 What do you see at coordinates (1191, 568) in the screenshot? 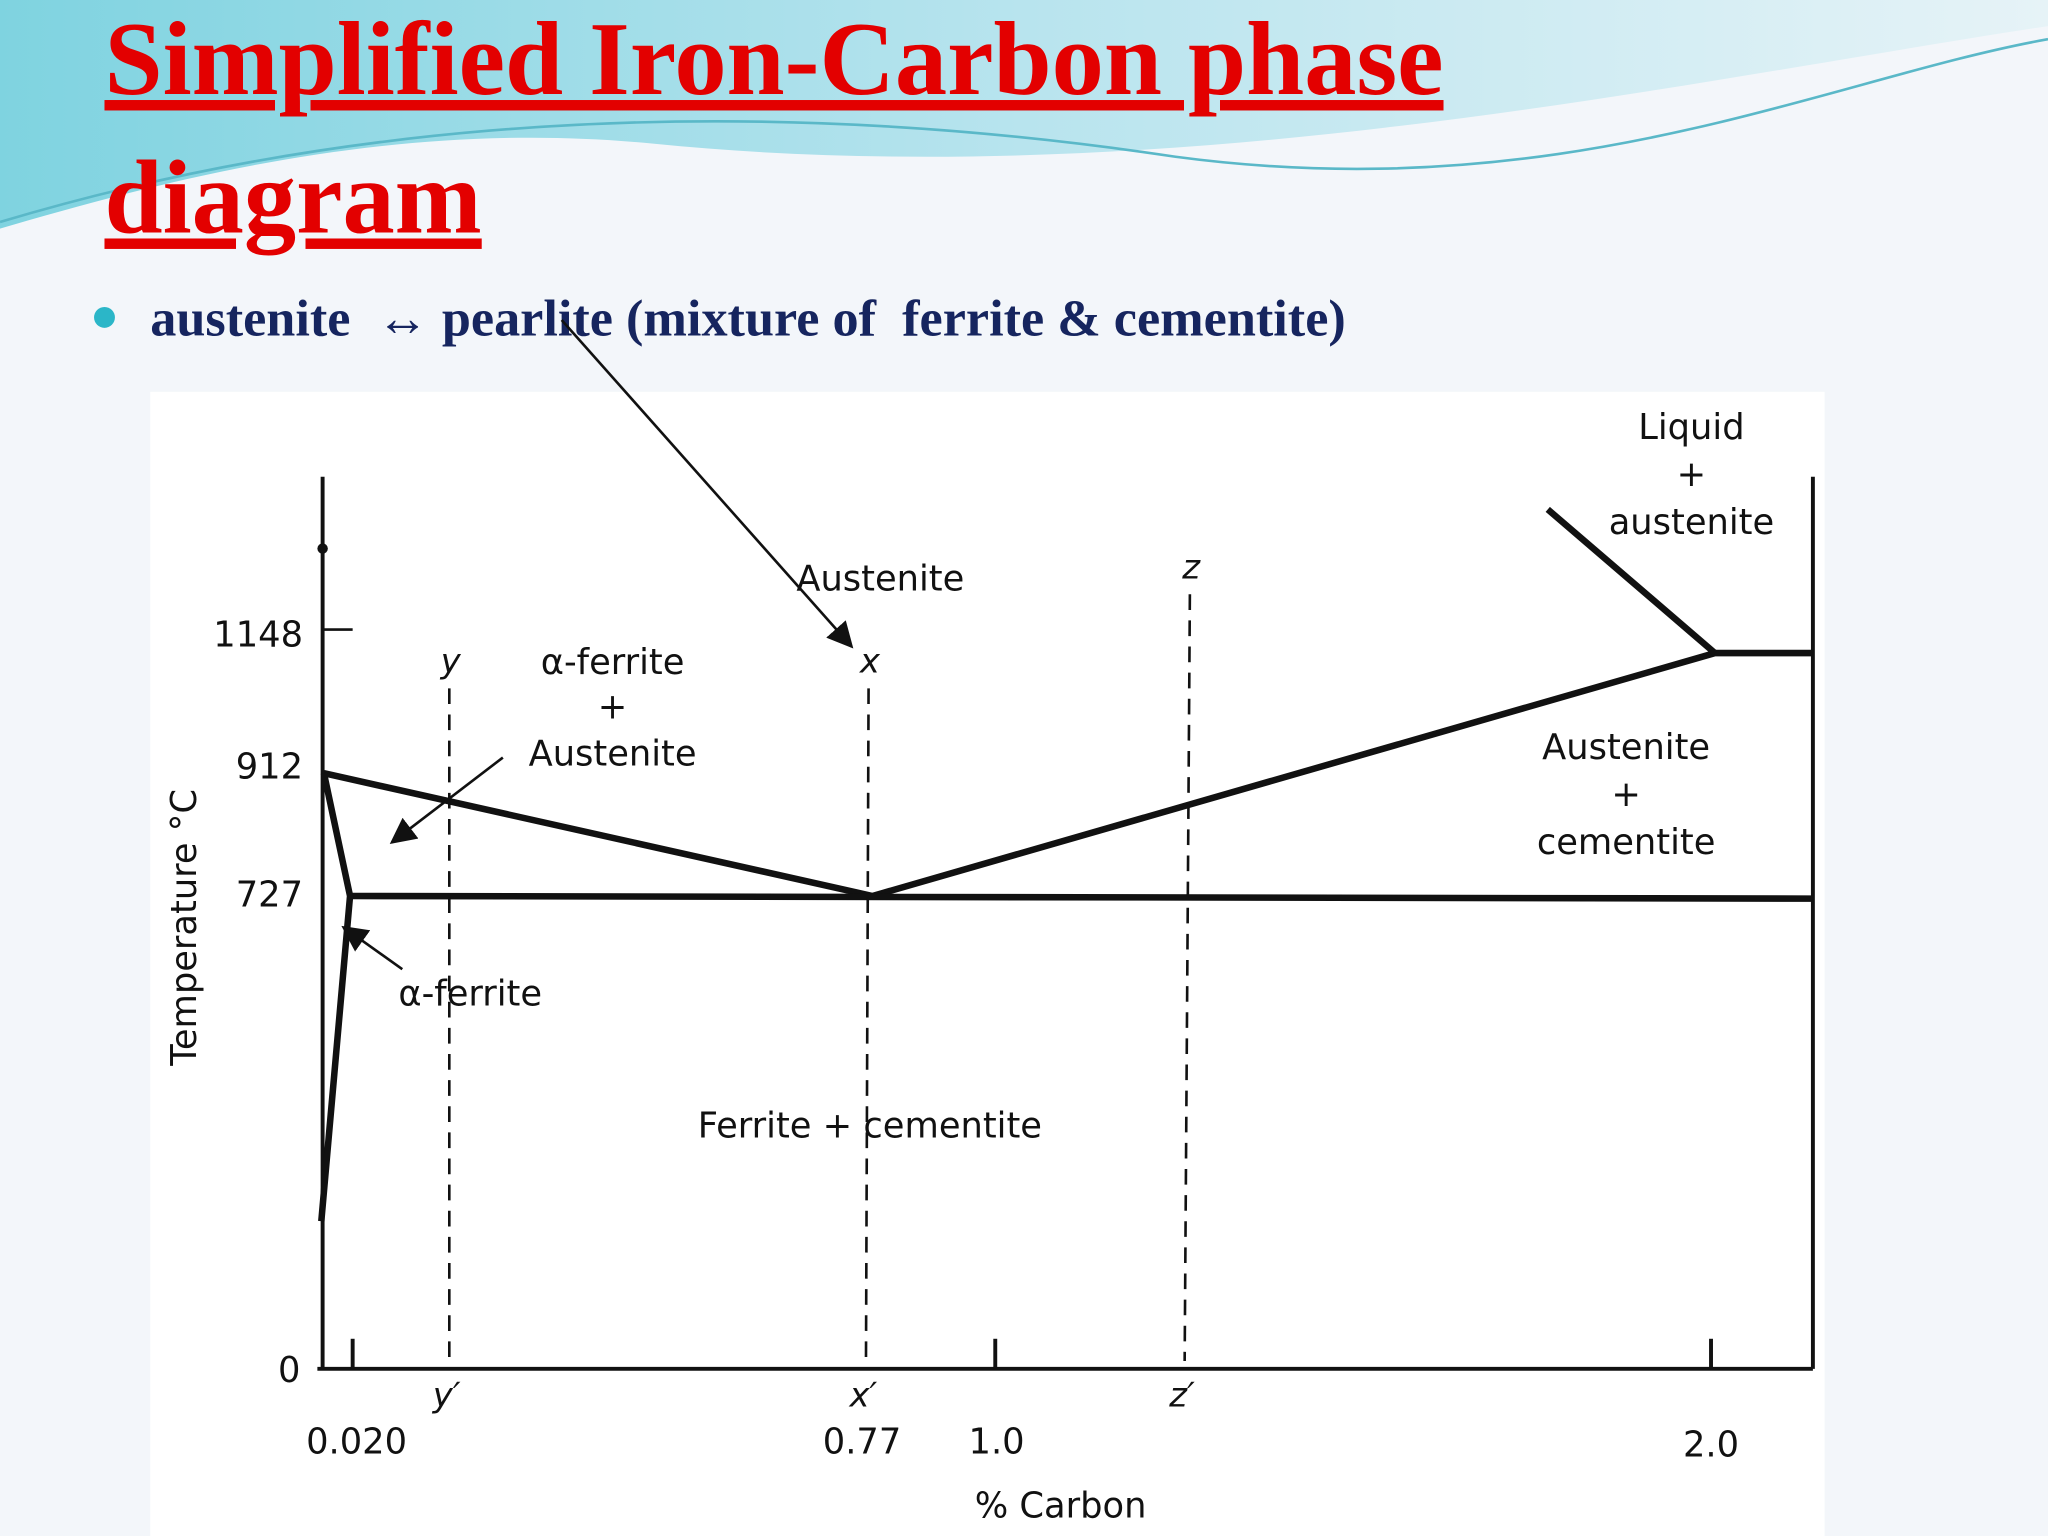
I see `marker-label: z` at bounding box center [1191, 568].